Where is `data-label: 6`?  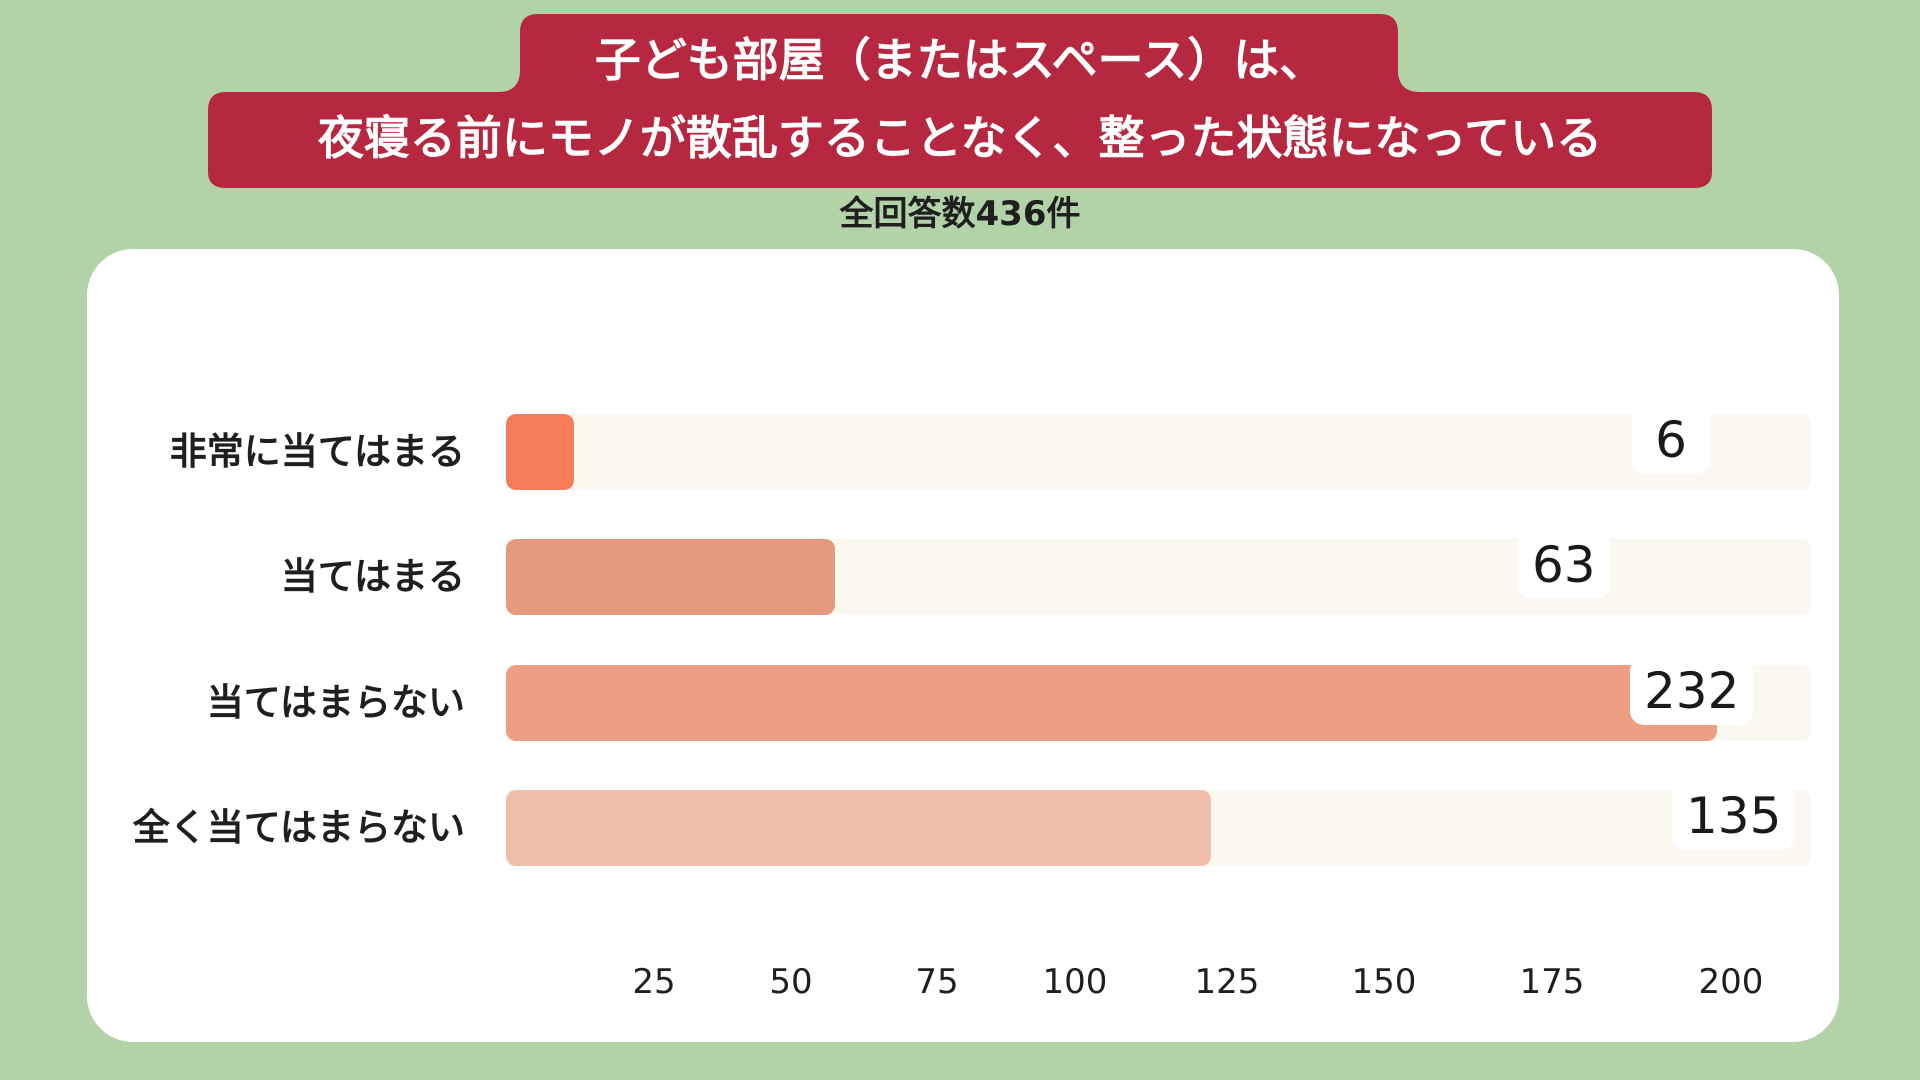 data-label: 6 is located at coordinates (1671, 440).